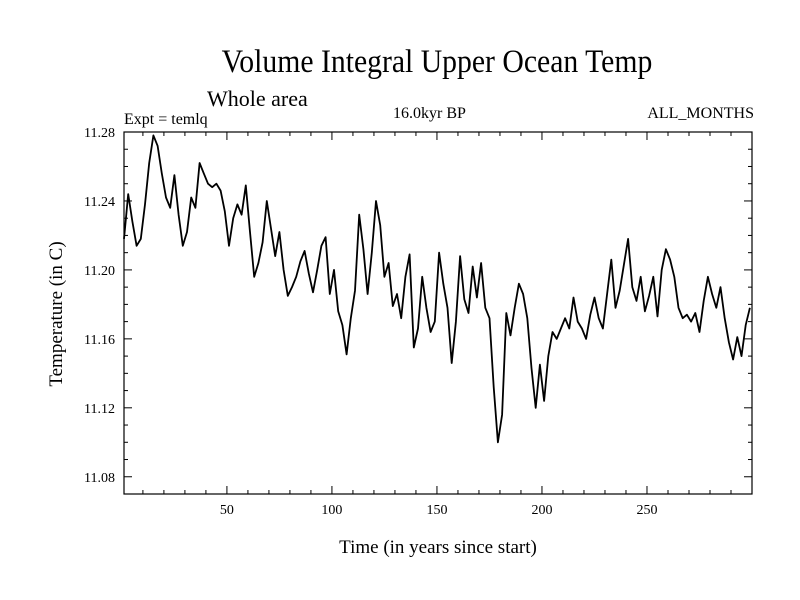 This screenshot has width=800, height=600. Describe the element at coordinates (331, 510) in the screenshot. I see `x-tick-label: 100` at that location.